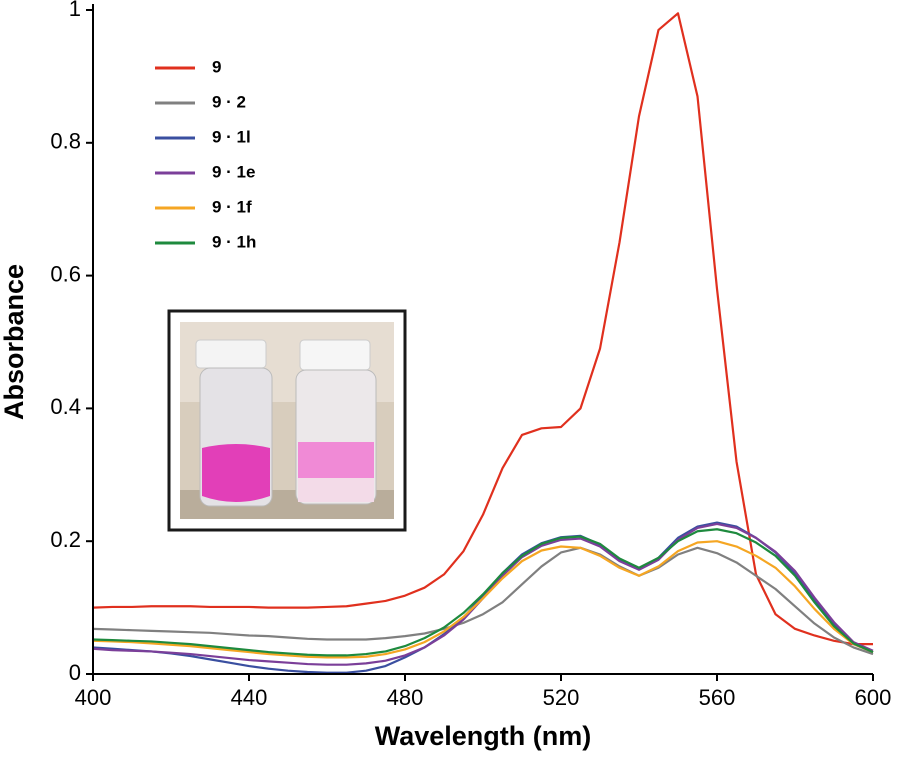  I want to click on x-tick-label: 400, so click(93, 697).